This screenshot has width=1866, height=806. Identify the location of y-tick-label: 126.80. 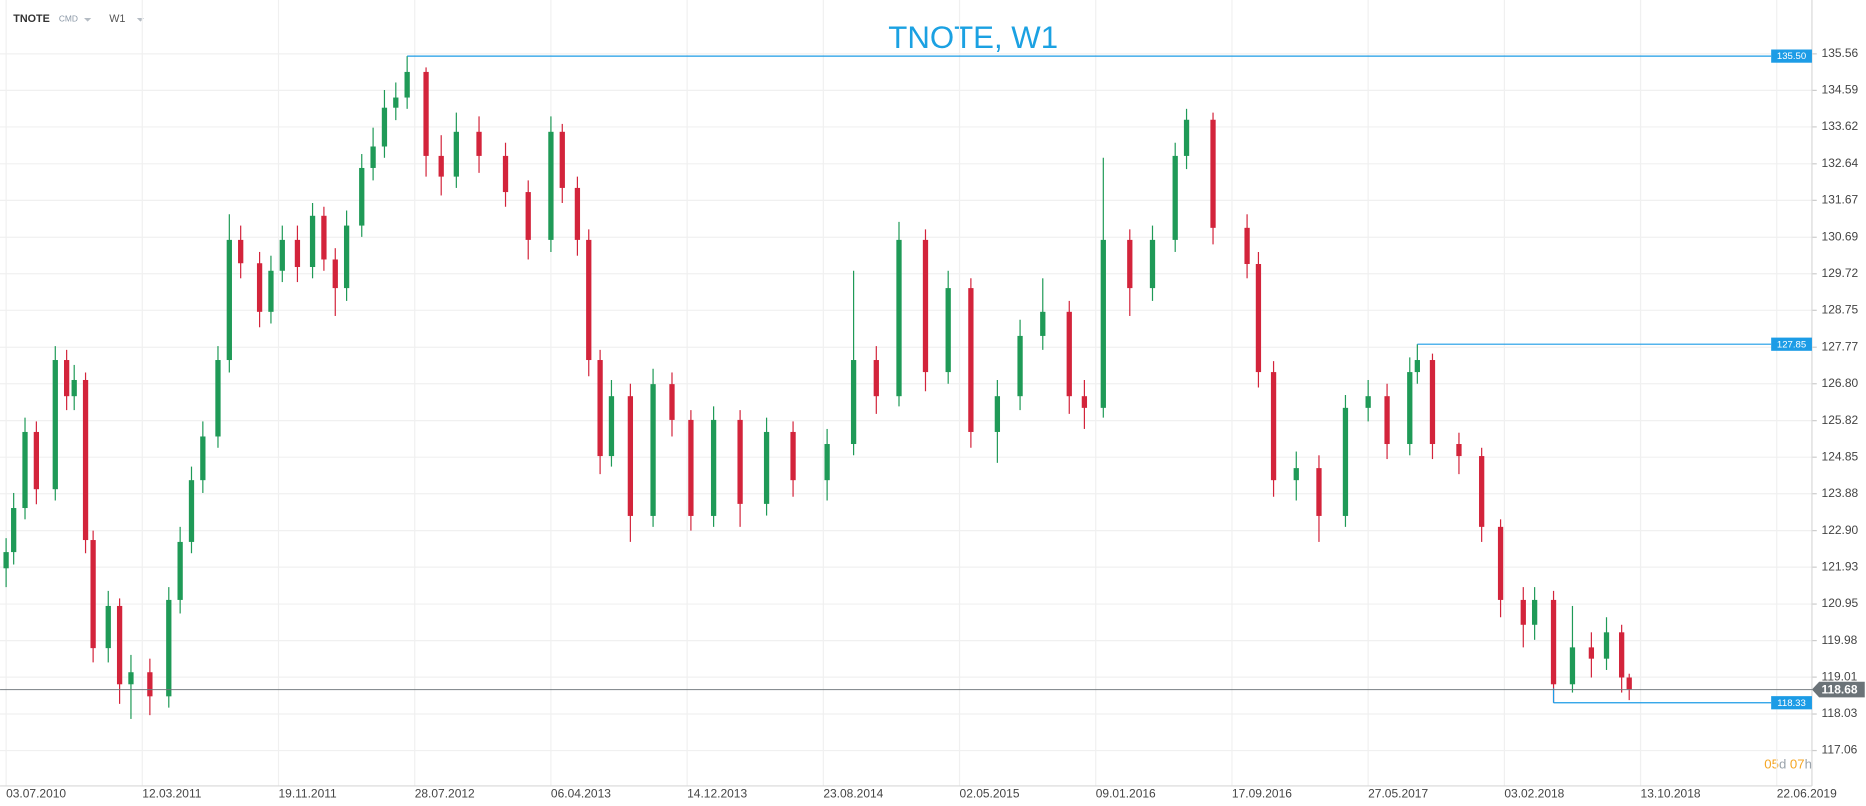
(1840, 383).